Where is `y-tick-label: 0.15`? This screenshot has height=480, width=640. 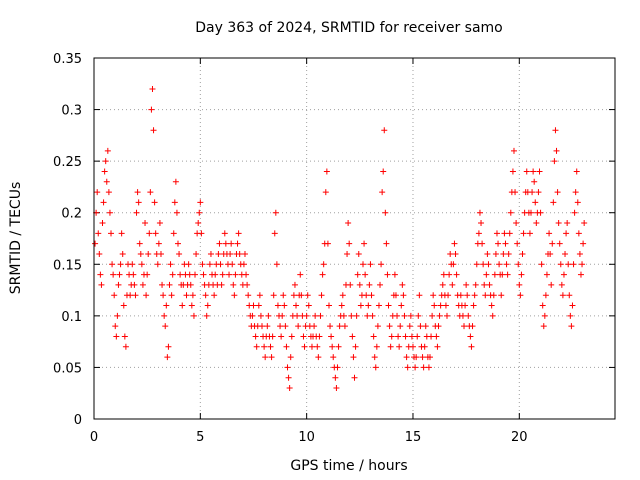 y-tick-label: 0.15 is located at coordinates (67, 265).